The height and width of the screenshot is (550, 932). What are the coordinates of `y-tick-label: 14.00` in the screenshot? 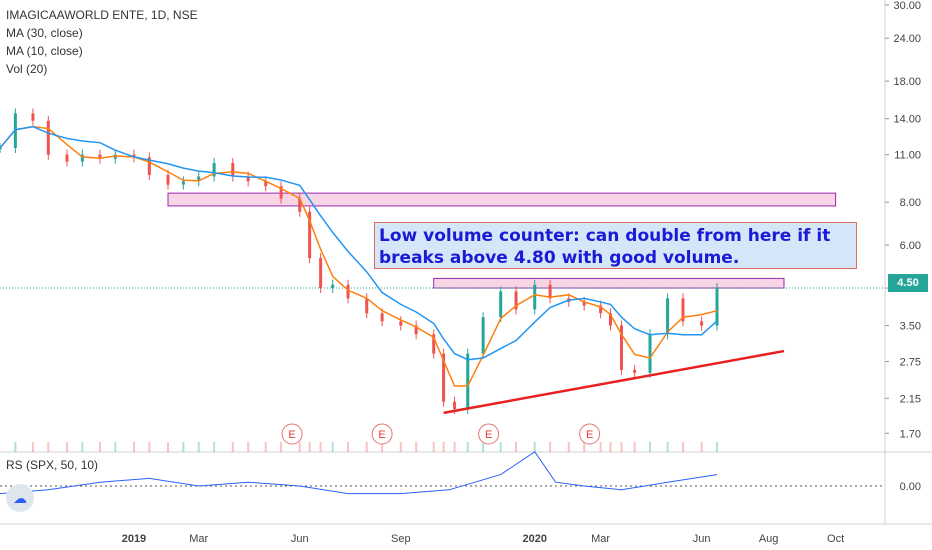 It's located at (907, 120).